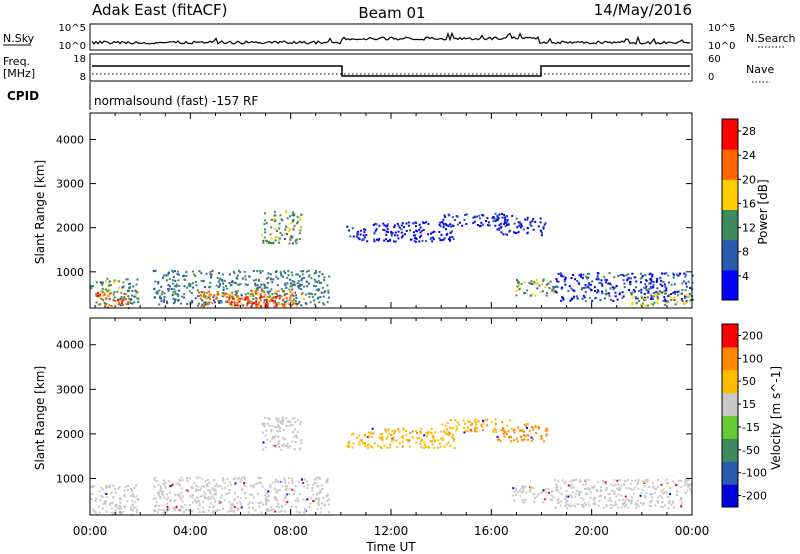  What do you see at coordinates (391, 466) in the screenshot?
I see `velocity-data-layer` at bounding box center [391, 466].